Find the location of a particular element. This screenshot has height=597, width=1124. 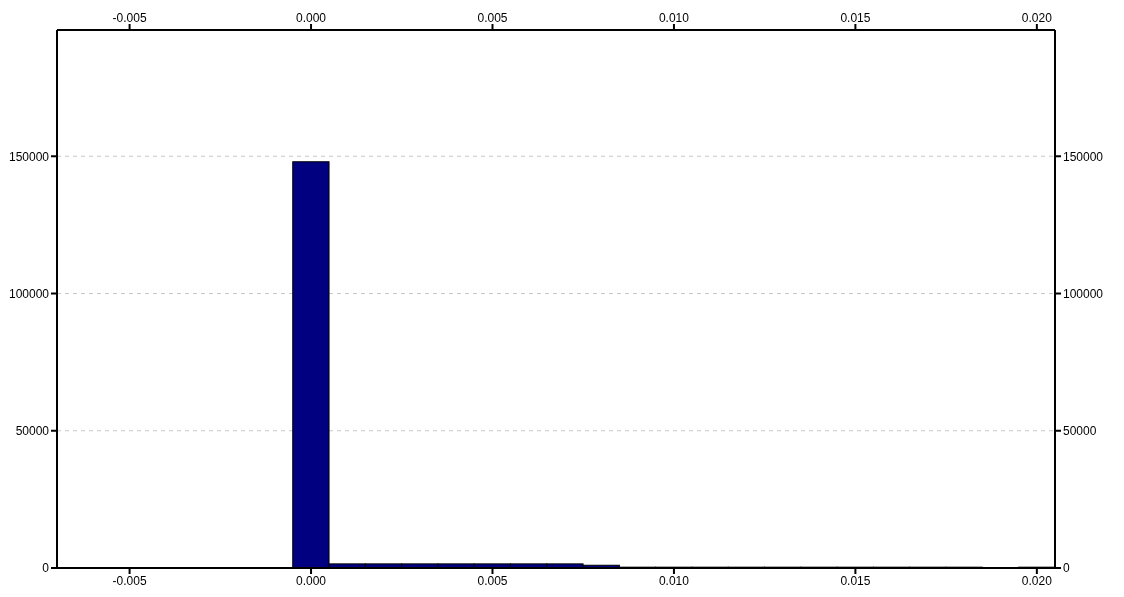

x-tick-label: 0.015 is located at coordinates (855, 18).